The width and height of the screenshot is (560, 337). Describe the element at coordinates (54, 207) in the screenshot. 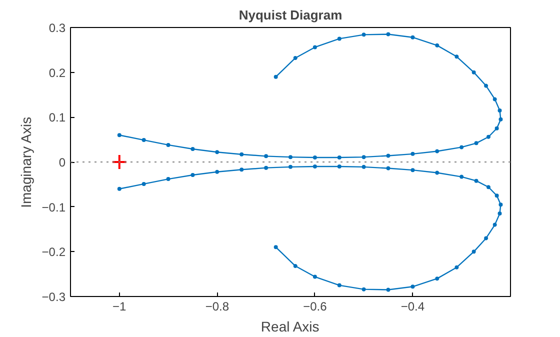

I see `y-tick-label: −0.1` at that location.